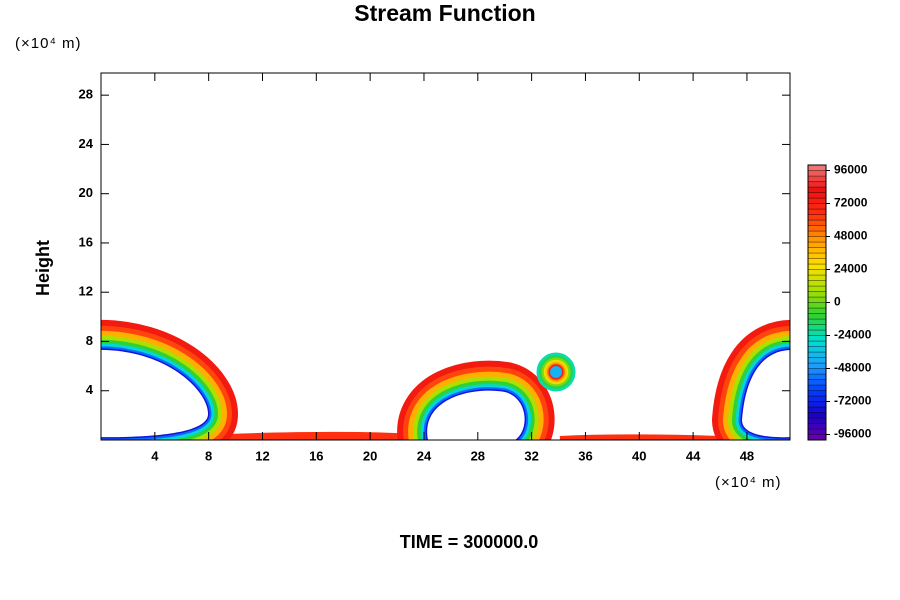 The width and height of the screenshot is (900, 600). Describe the element at coordinates (43, 268) in the screenshot. I see `y-axis-label: Height` at that location.